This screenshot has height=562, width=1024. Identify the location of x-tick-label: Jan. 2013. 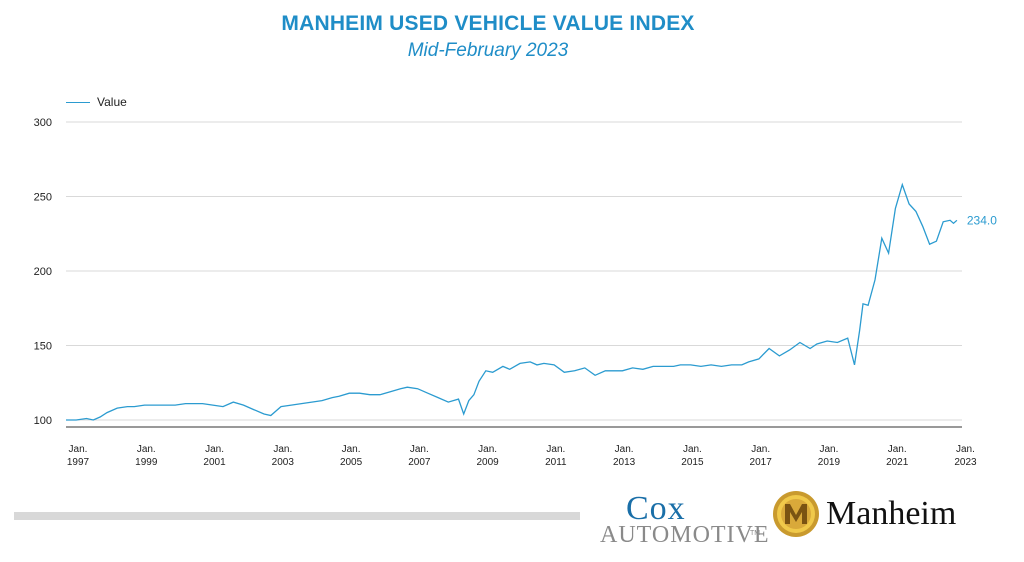
(624, 456).